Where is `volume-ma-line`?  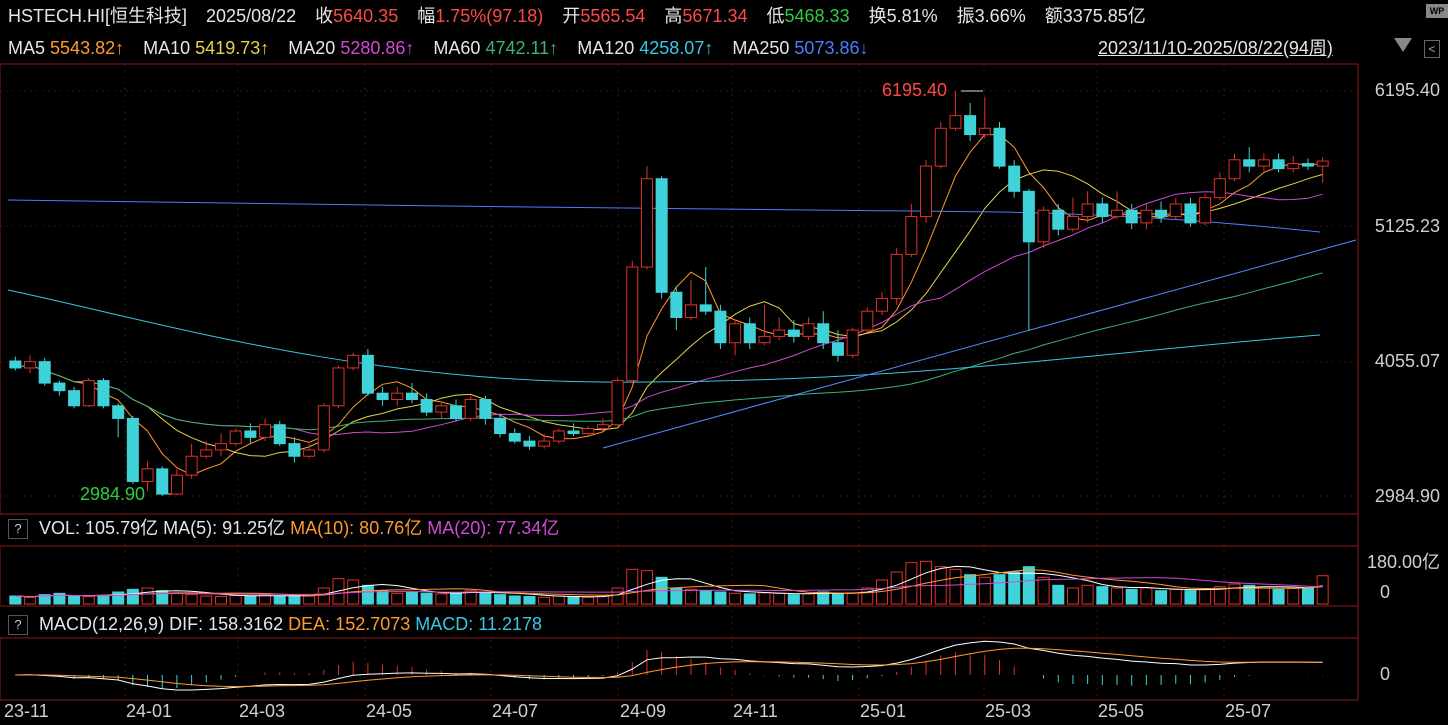
volume-ma-line is located at coordinates (669, 587).